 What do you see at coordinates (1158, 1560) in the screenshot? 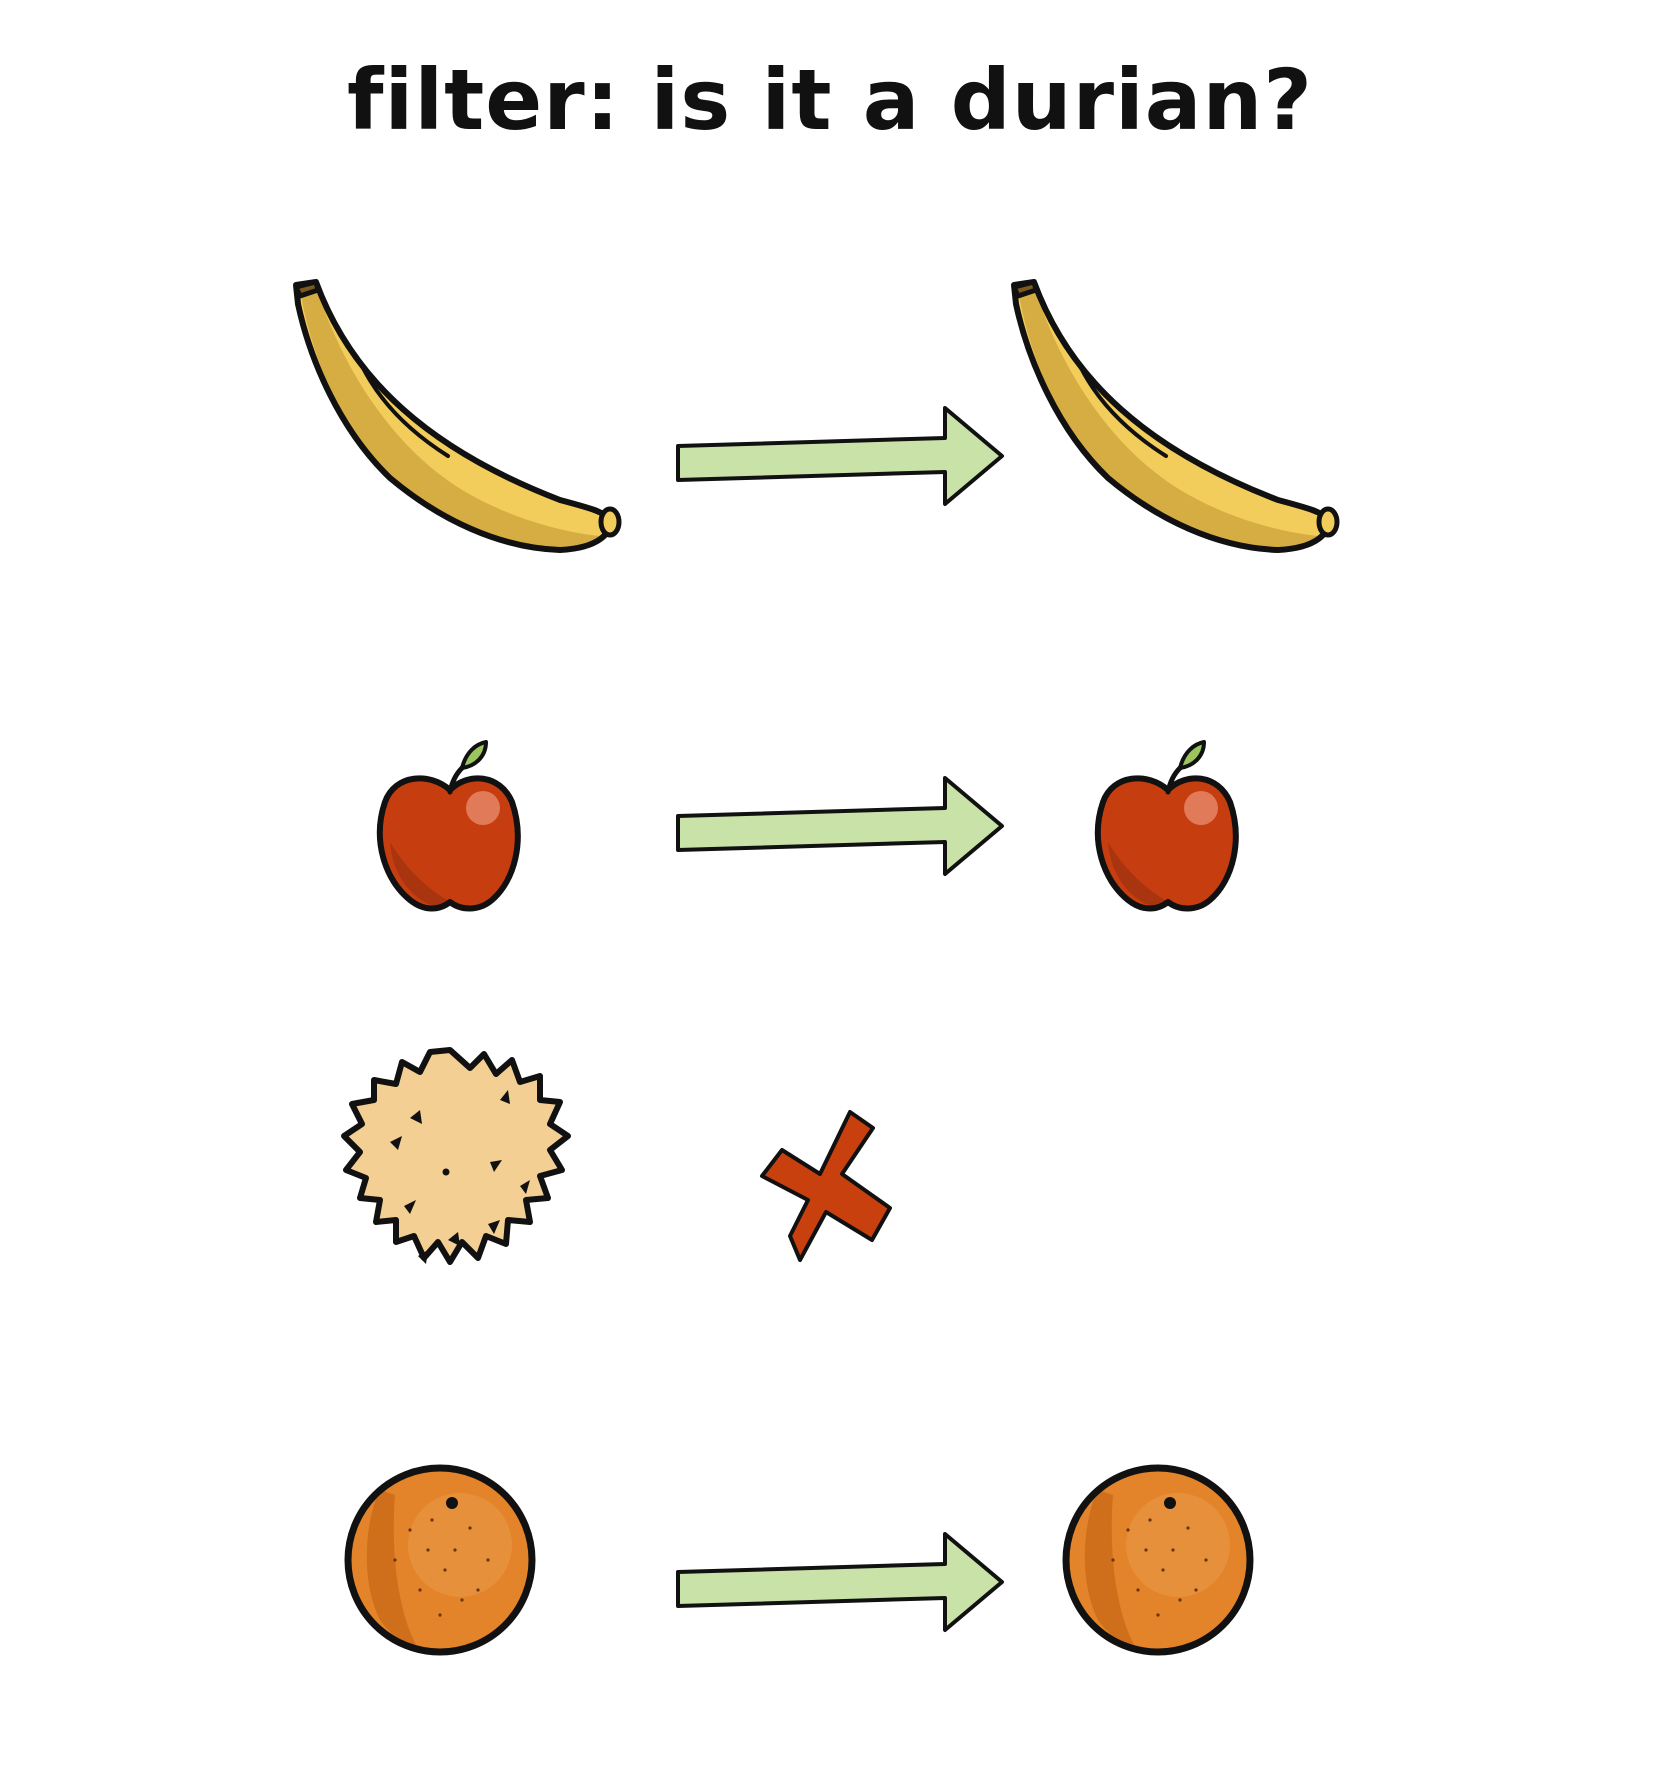
I see `orange-output-icon` at bounding box center [1158, 1560].